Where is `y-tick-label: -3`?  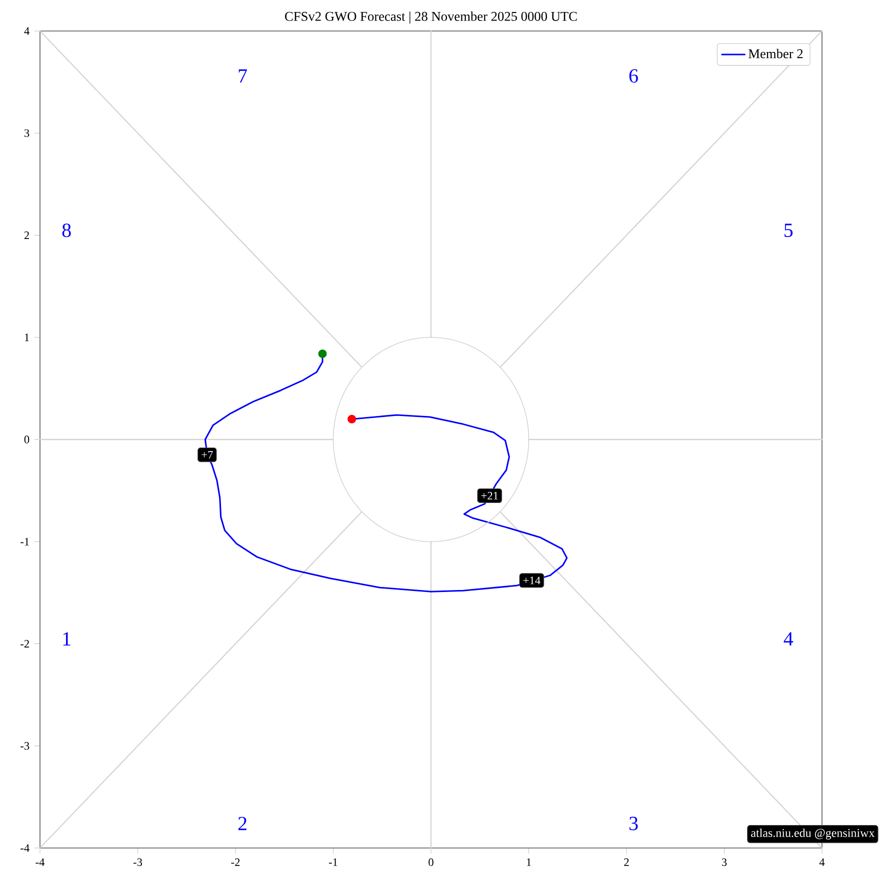
y-tick-label: -3 is located at coordinates (25, 746).